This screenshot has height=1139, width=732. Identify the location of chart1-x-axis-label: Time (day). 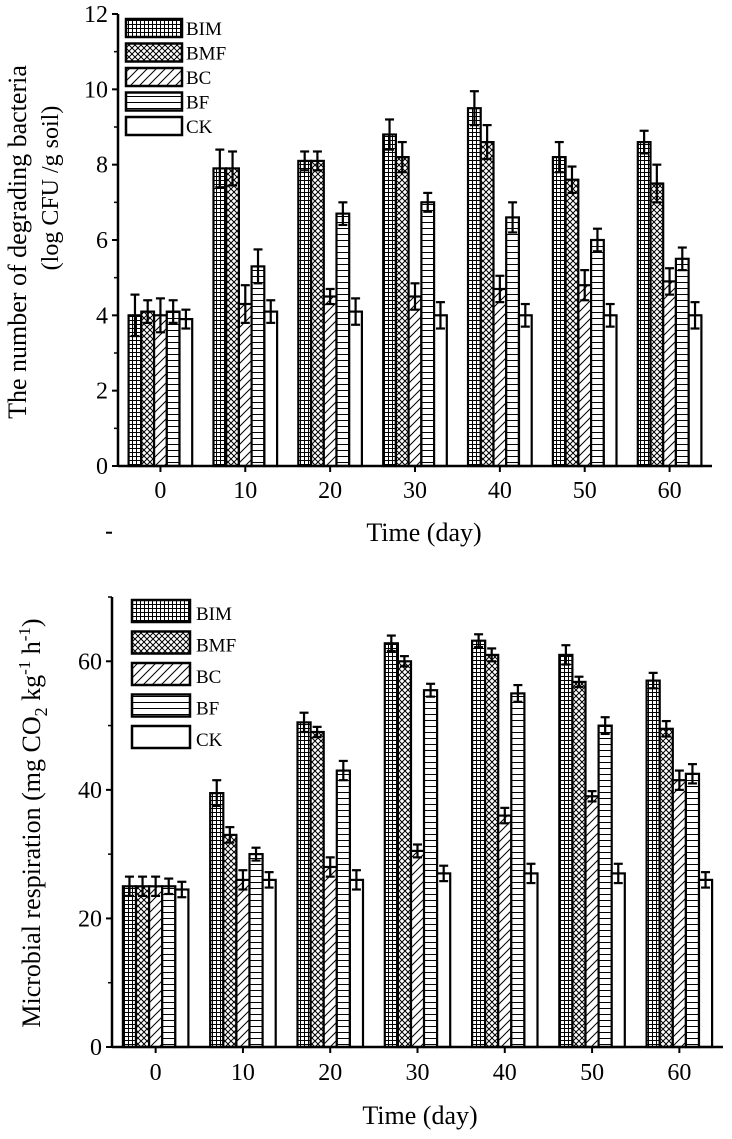
(423, 532).